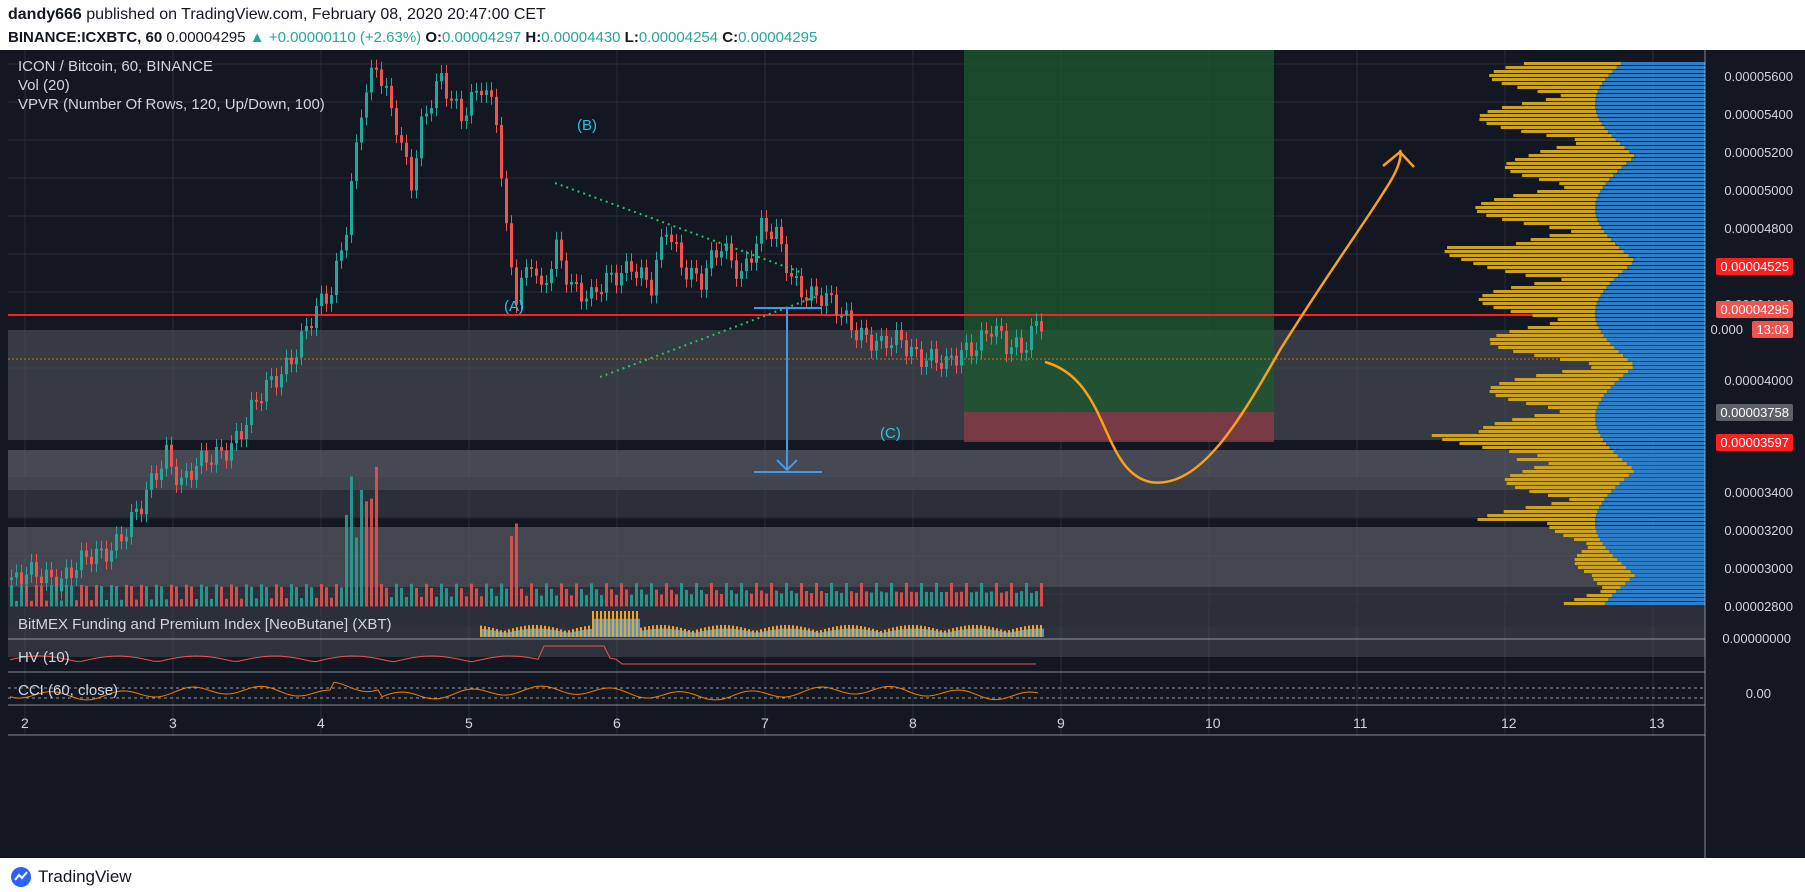 The width and height of the screenshot is (1805, 892). I want to click on projection-arrow-icon, so click(1398, 159).